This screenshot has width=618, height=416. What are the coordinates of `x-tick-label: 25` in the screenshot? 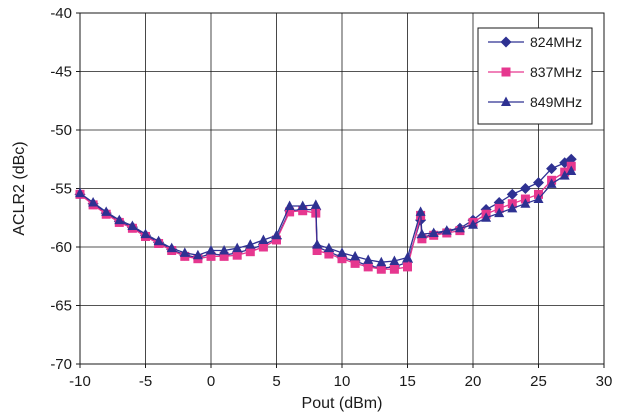 It's located at (538, 381).